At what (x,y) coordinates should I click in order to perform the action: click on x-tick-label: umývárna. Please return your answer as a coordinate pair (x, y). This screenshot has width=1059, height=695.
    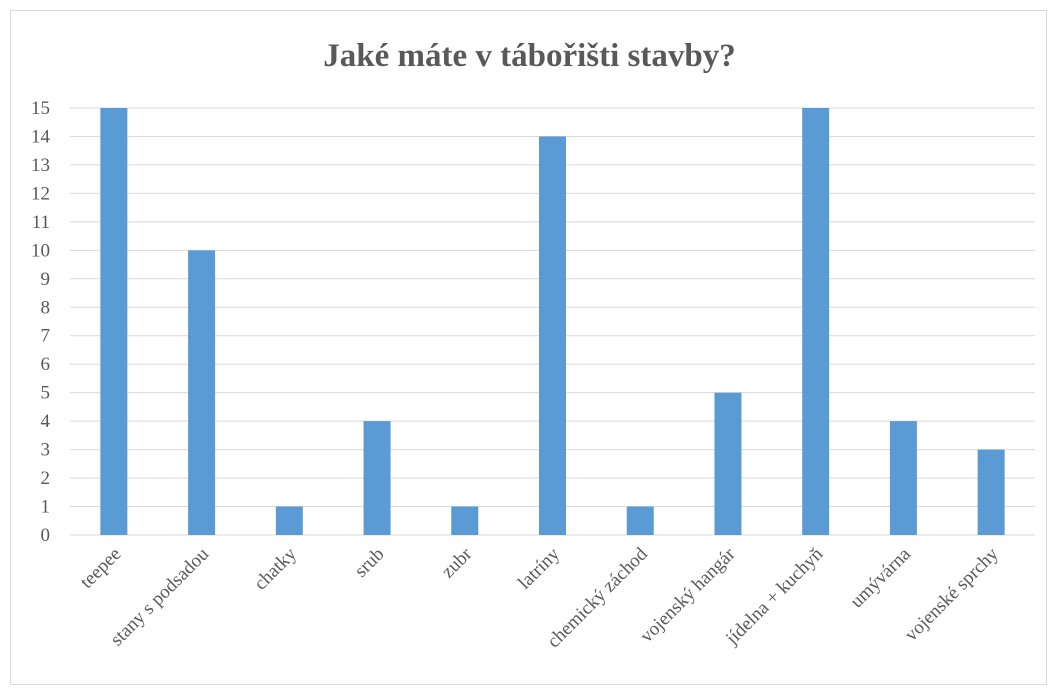
    Looking at the image, I should click on (880, 577).